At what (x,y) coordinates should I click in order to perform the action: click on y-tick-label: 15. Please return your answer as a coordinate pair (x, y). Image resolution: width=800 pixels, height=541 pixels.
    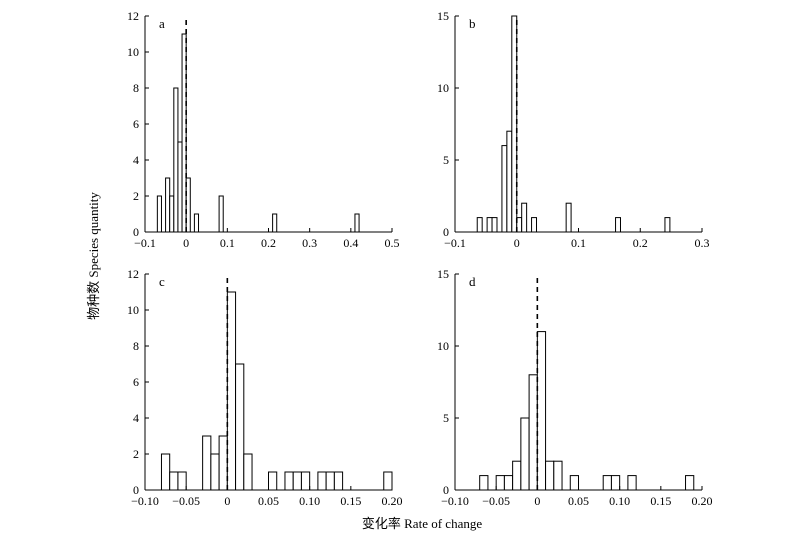
    Looking at the image, I should click on (443, 274).